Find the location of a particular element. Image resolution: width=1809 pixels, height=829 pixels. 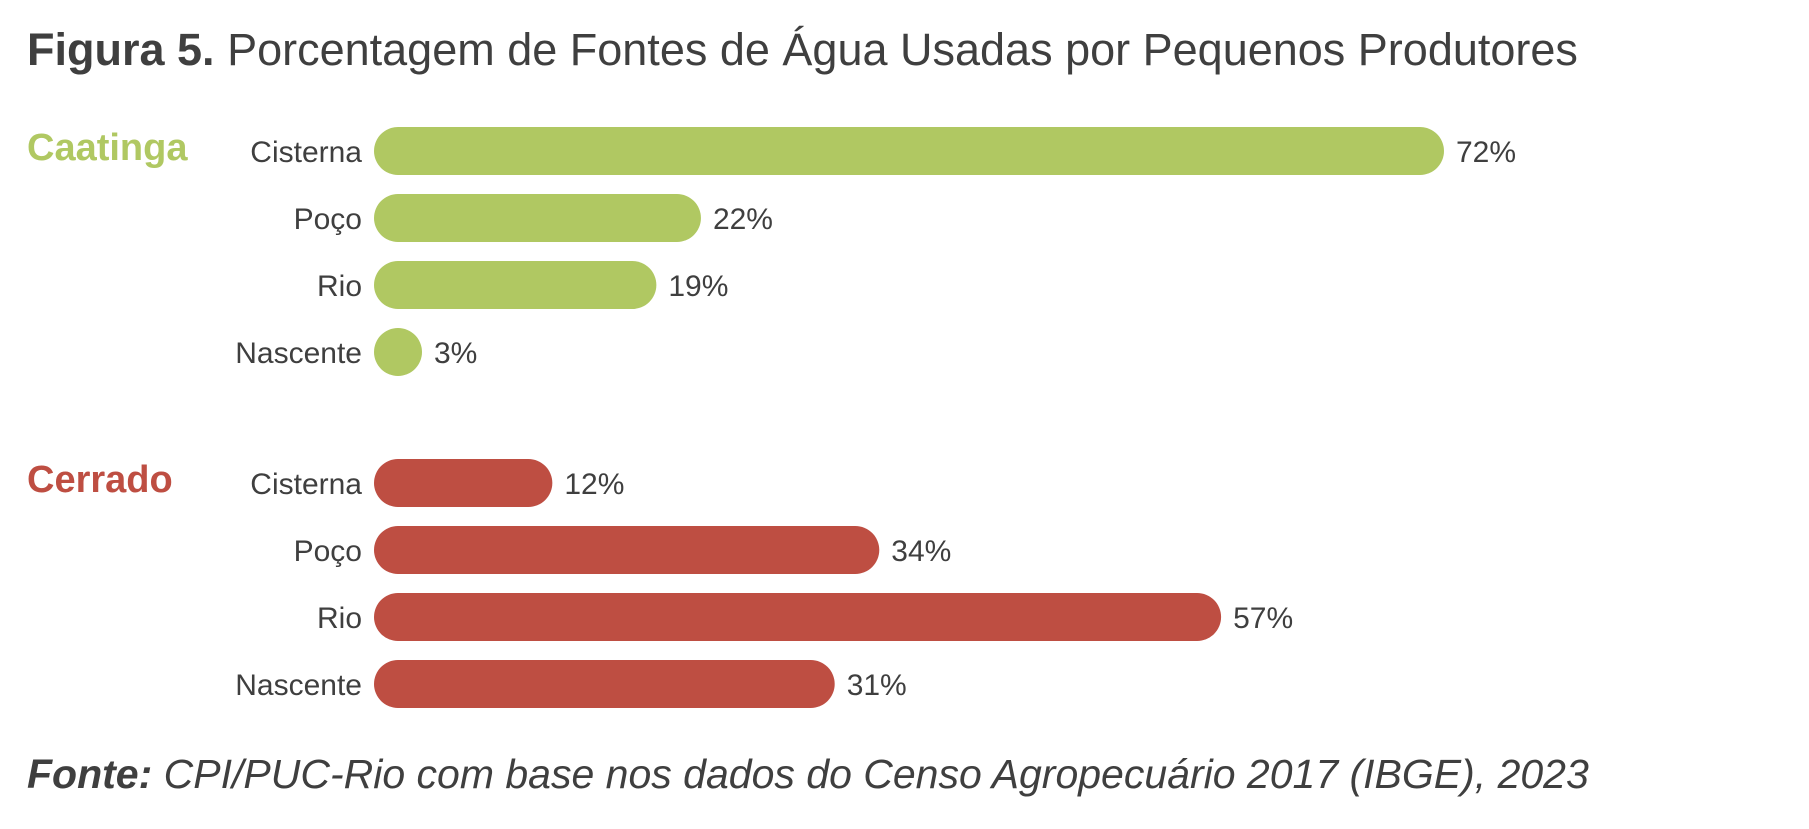

category-label-caatinga-cisterna: Cisterna is located at coordinates (306, 152).